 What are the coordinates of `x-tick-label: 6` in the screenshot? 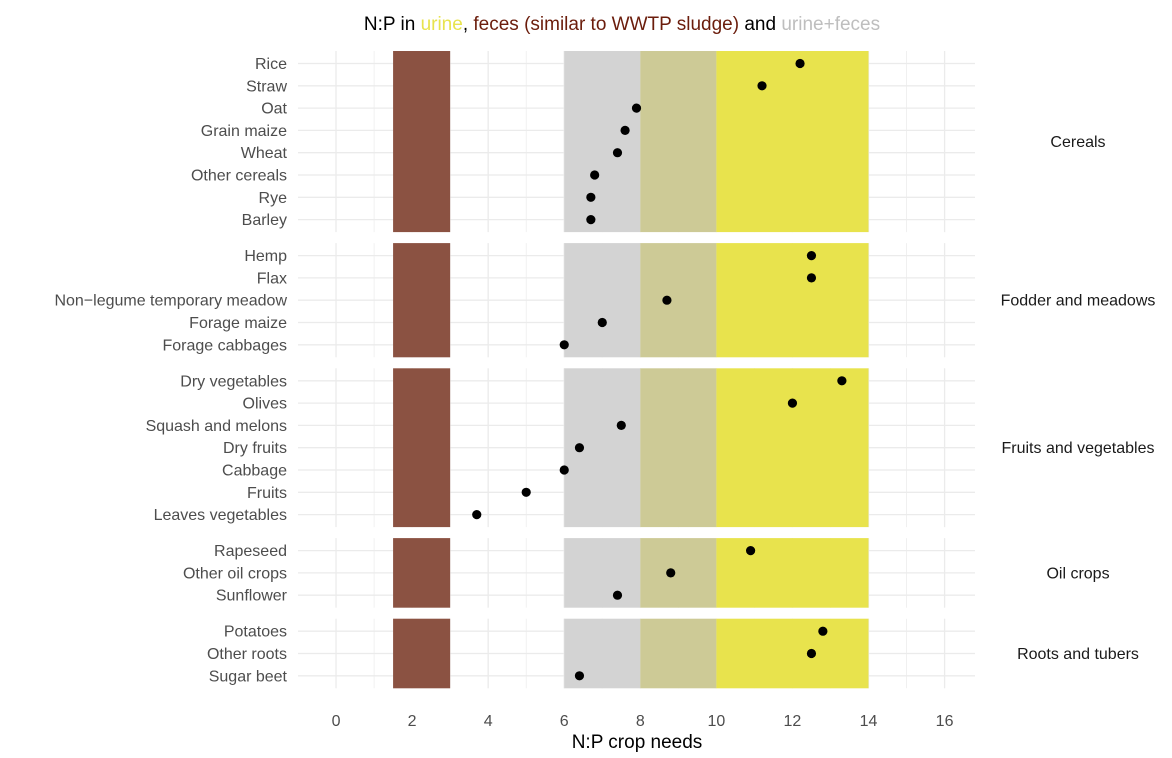 It's located at (564, 721).